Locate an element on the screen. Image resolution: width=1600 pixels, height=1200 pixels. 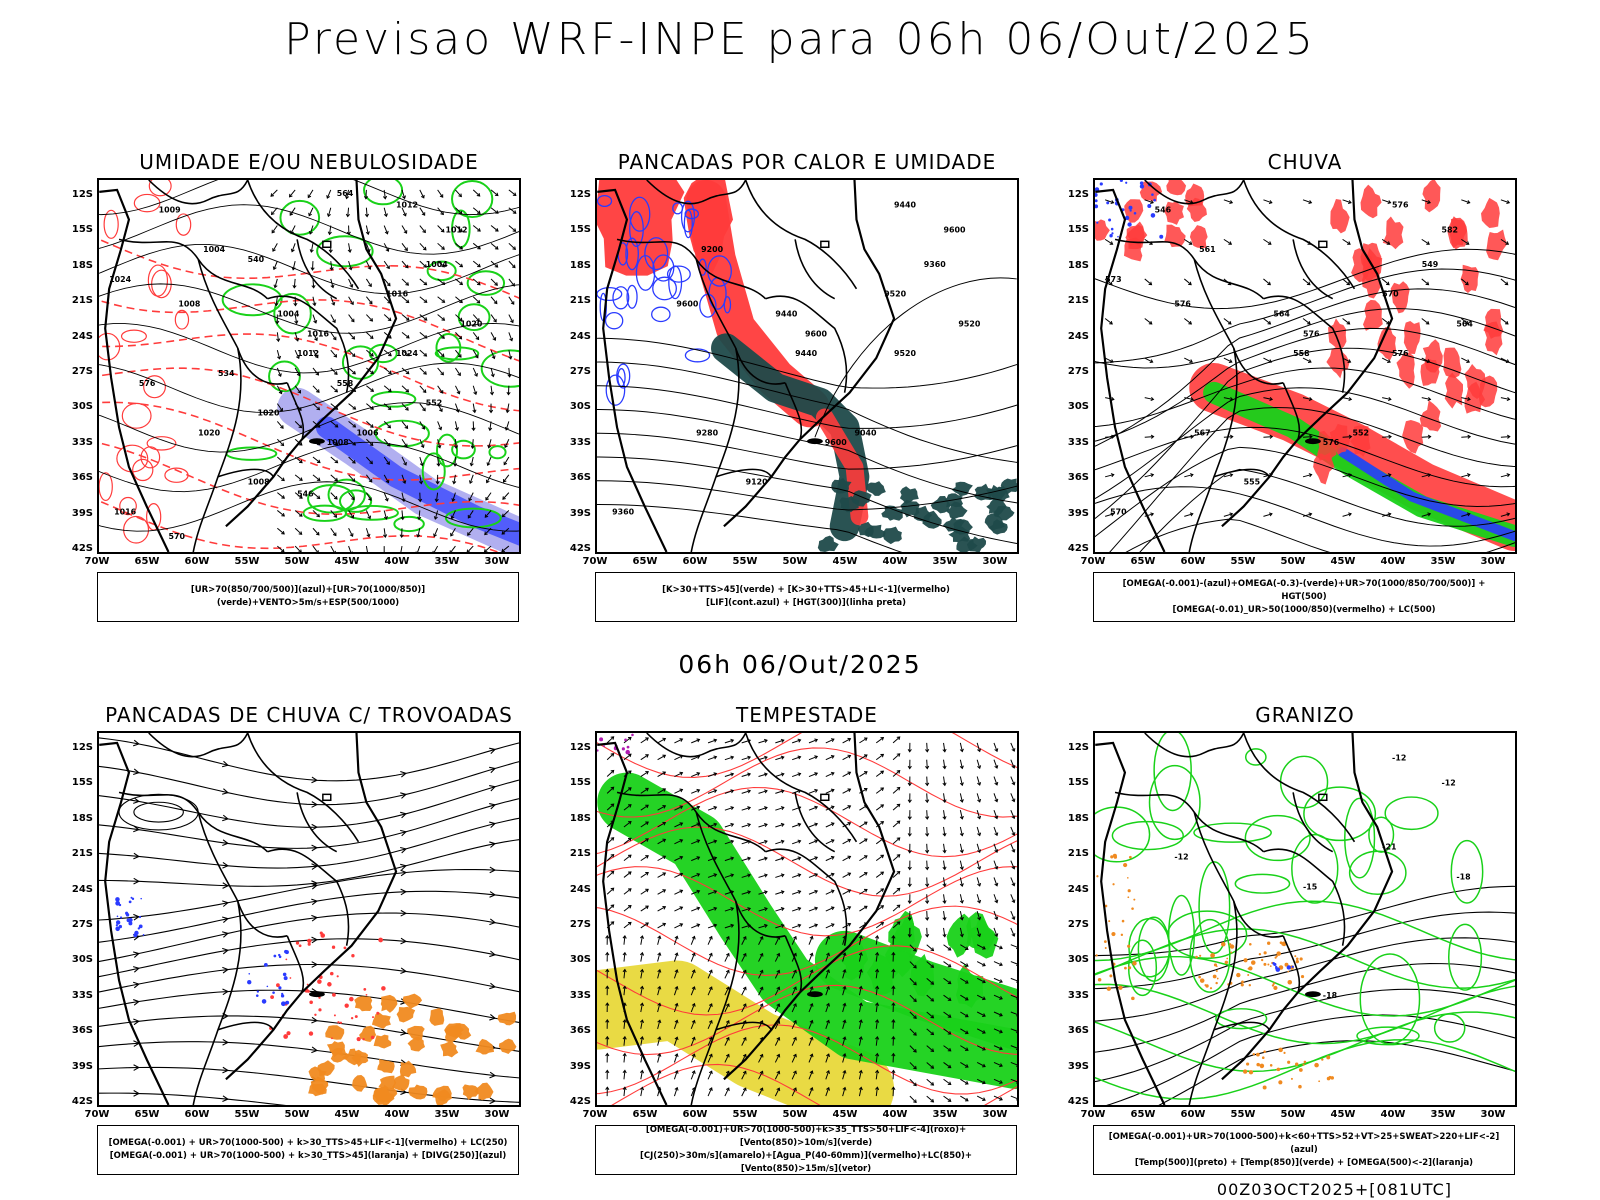
lat-tick-label: 36S is located at coordinates (82, 1031).